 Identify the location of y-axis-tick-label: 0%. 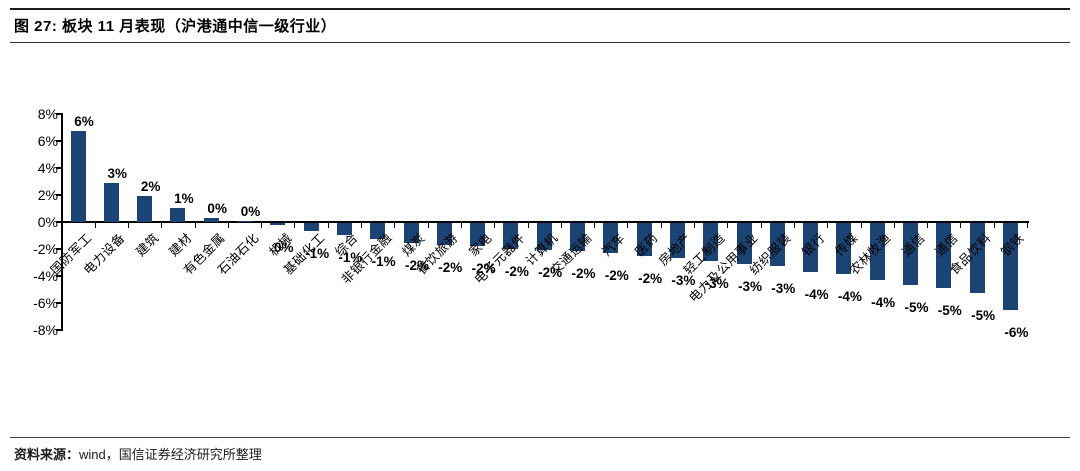
(47, 222).